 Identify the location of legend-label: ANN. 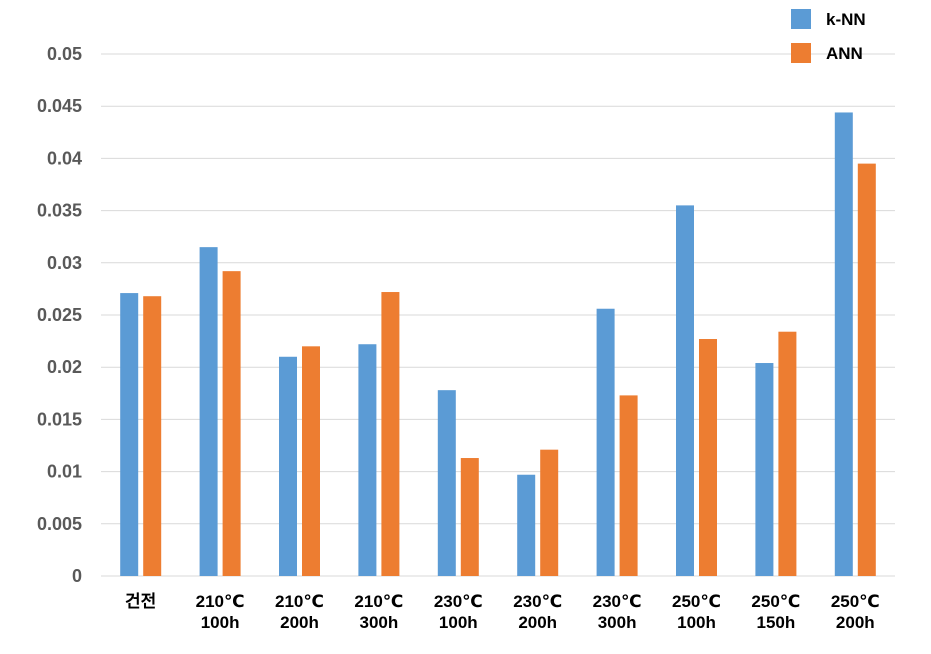
(844, 53).